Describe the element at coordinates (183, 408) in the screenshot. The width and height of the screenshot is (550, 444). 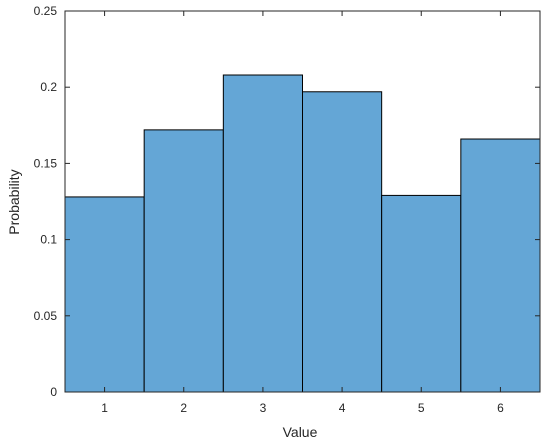
I see `x-tick-label: 2` at that location.